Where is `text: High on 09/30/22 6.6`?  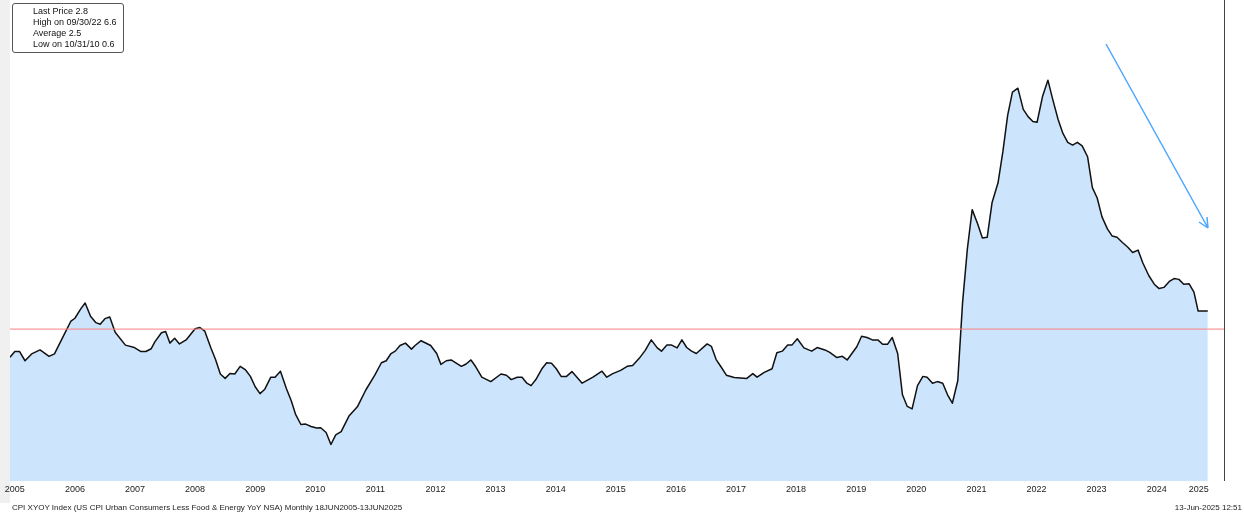
text: High on 09/30/22 6.6 is located at coordinates (75, 22).